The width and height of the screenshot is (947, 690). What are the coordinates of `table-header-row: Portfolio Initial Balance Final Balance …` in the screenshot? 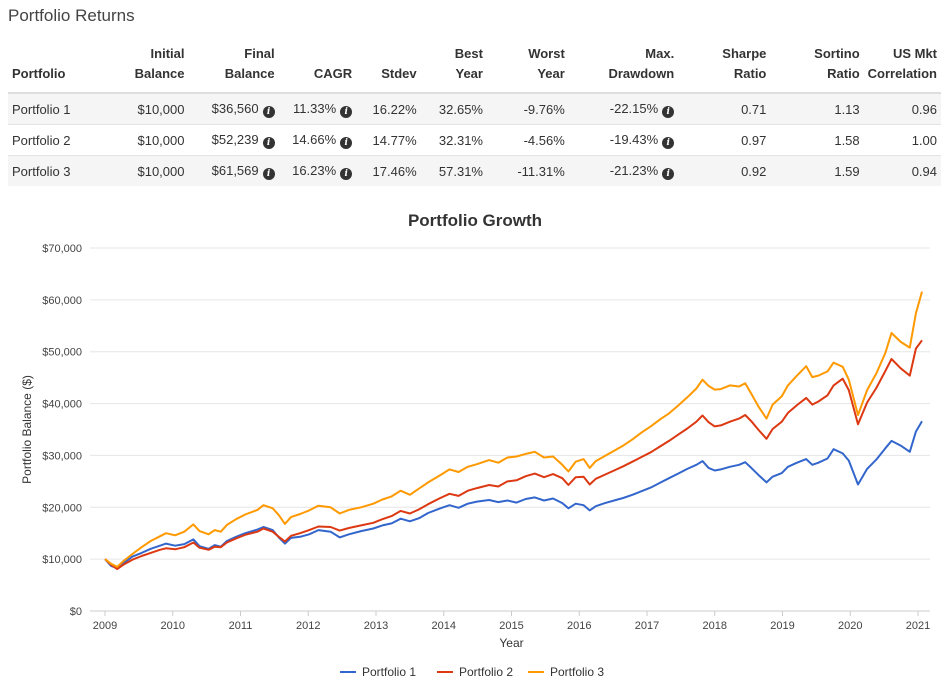 It's located at (474, 66).